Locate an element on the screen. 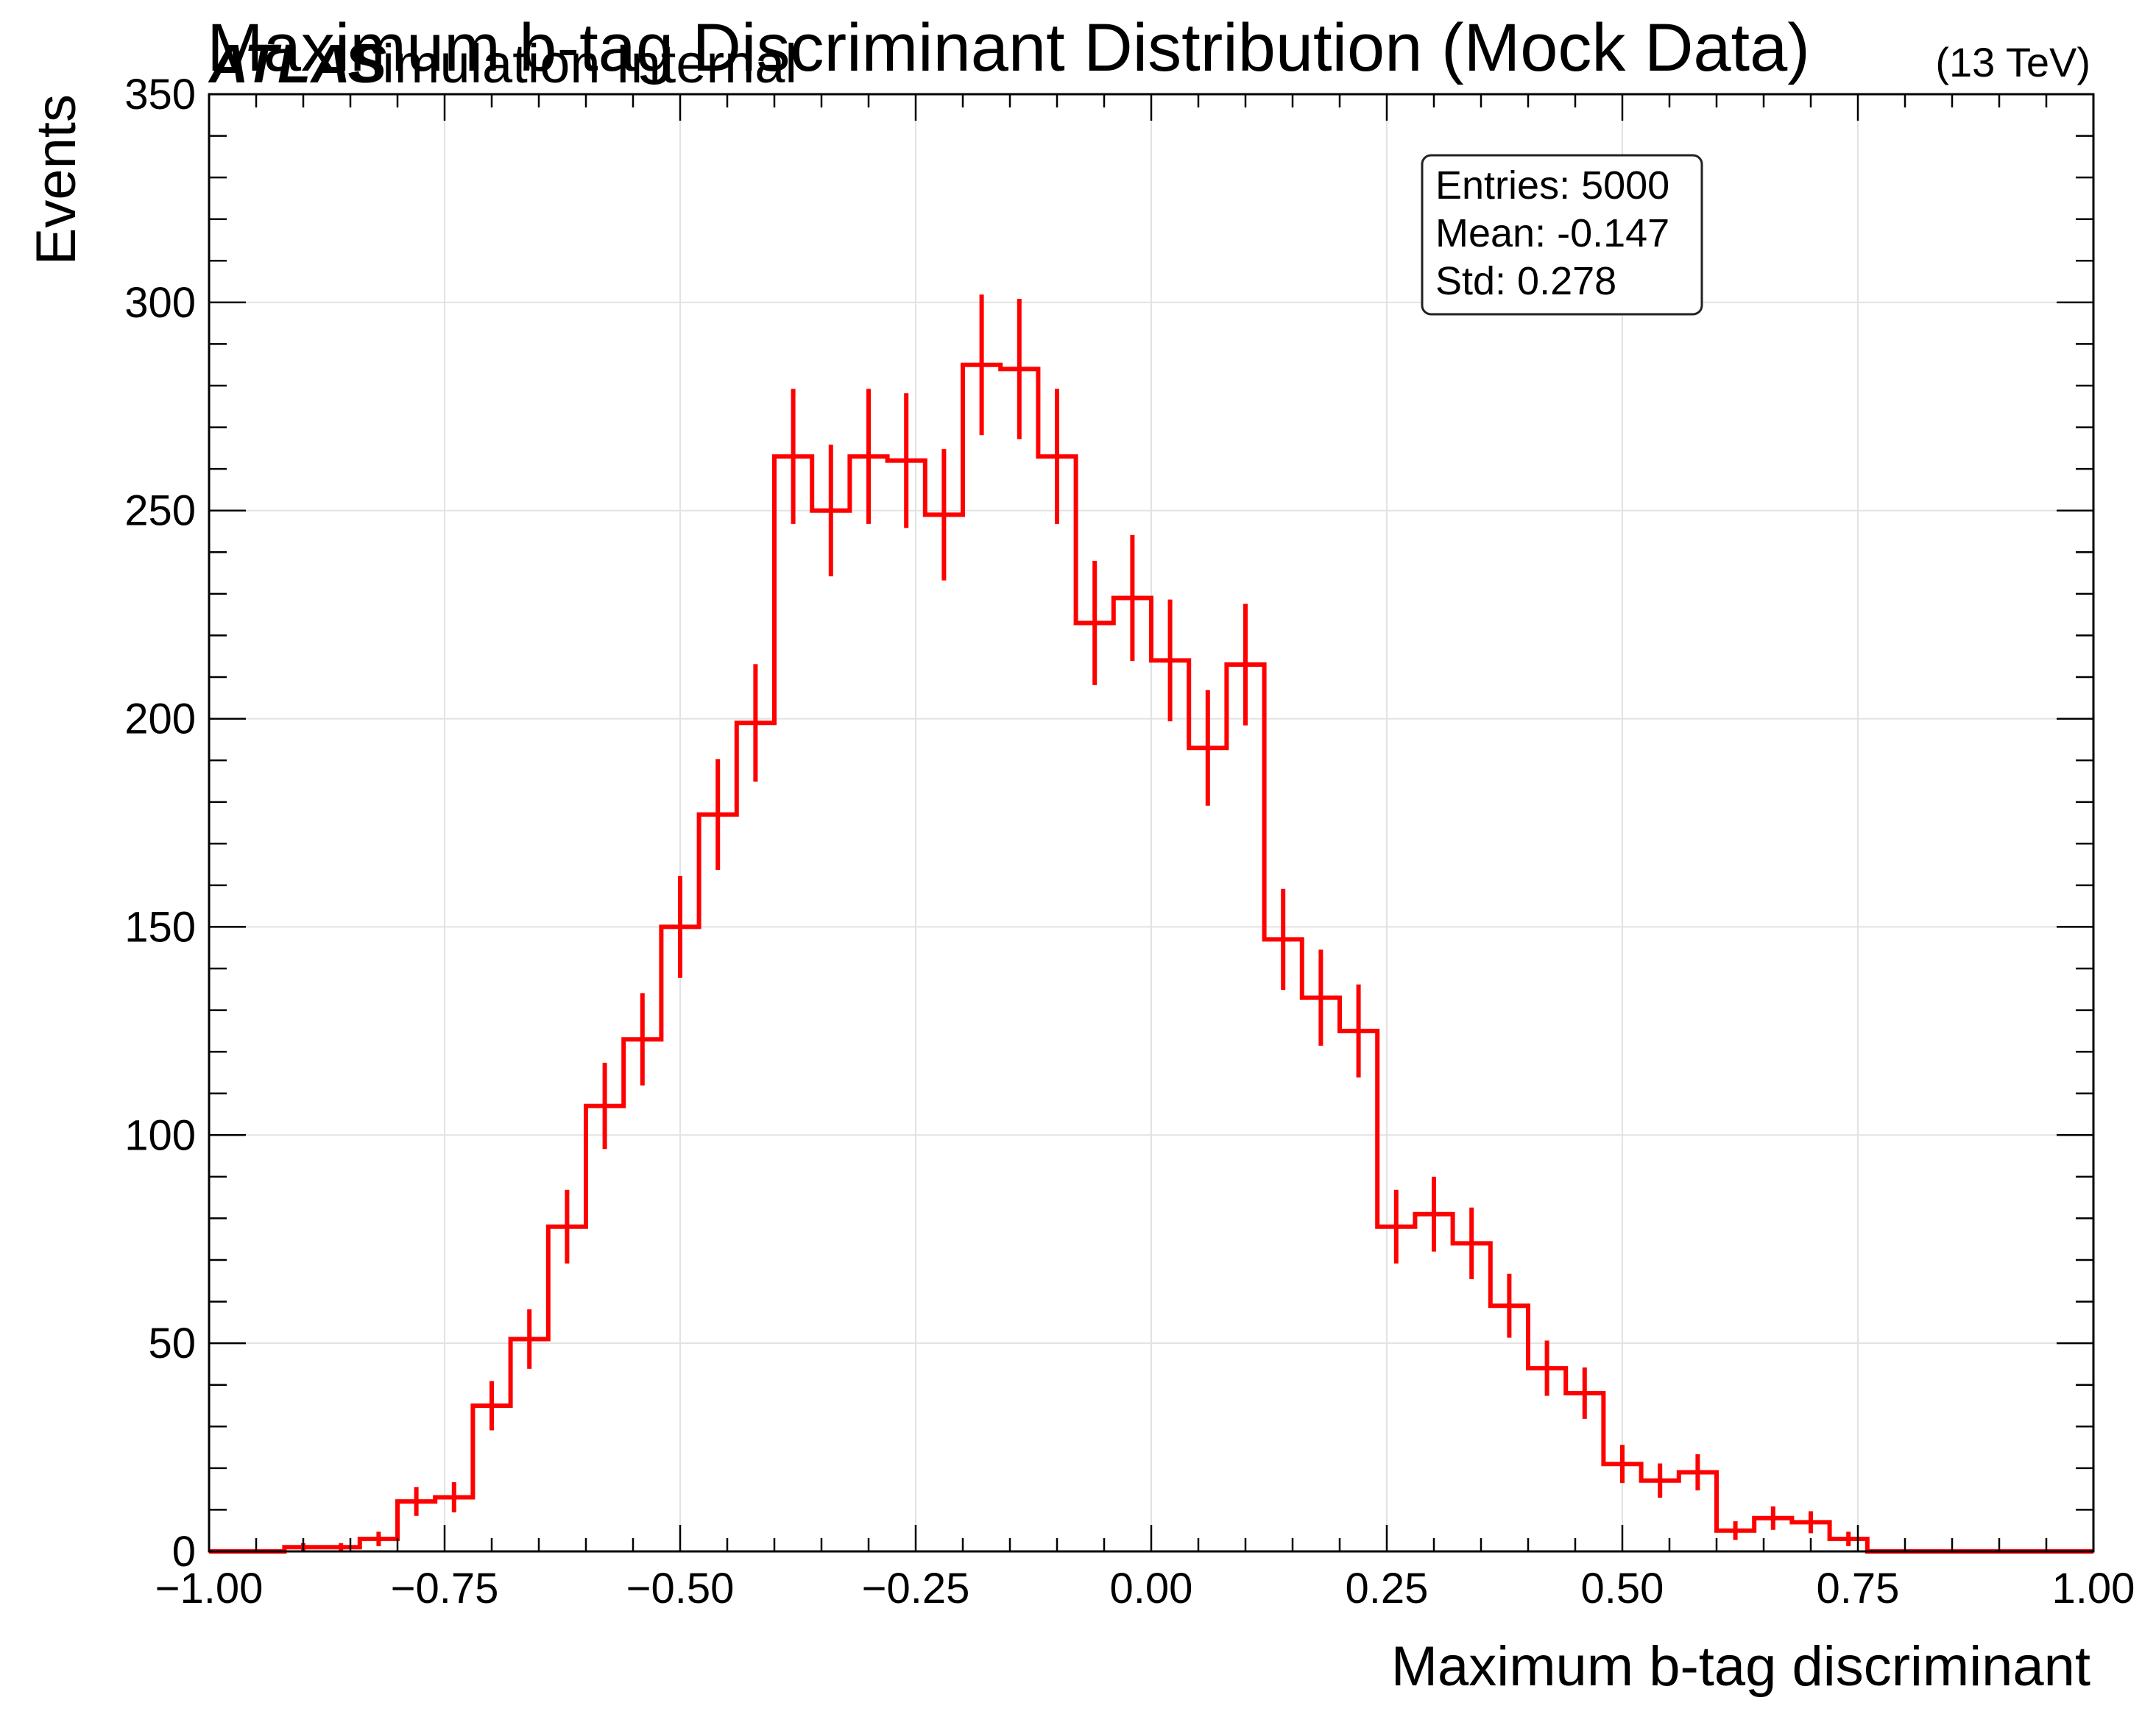 This screenshot has width=2156, height=1717. x-tick-label: 0.50 is located at coordinates (1622, 1588).